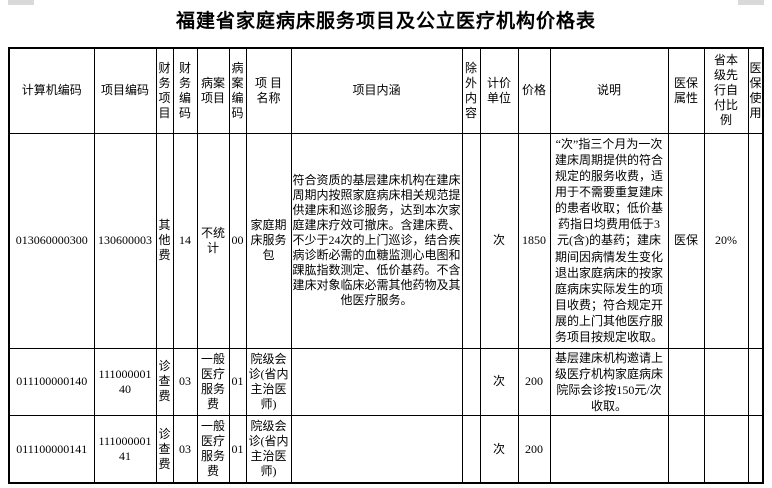 The image size is (772, 488). What do you see at coordinates (185, 240) in the screenshot?
I see `cell-finance-code: 14` at bounding box center [185, 240].